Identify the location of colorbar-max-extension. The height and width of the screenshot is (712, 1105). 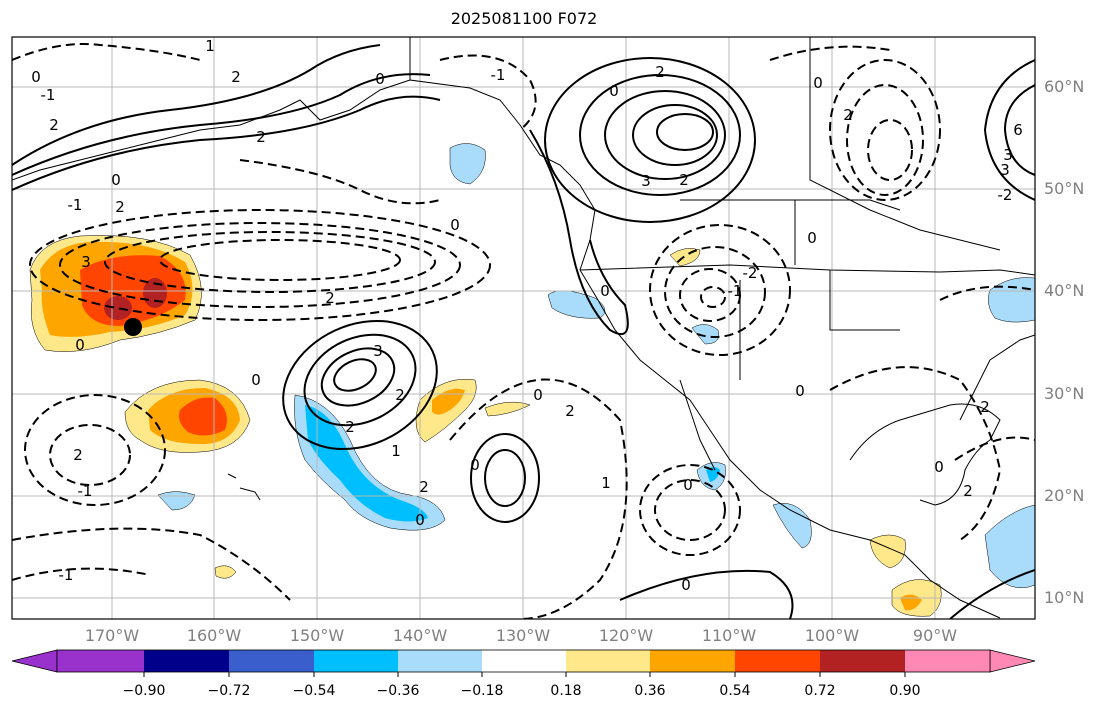
(1012, 661).